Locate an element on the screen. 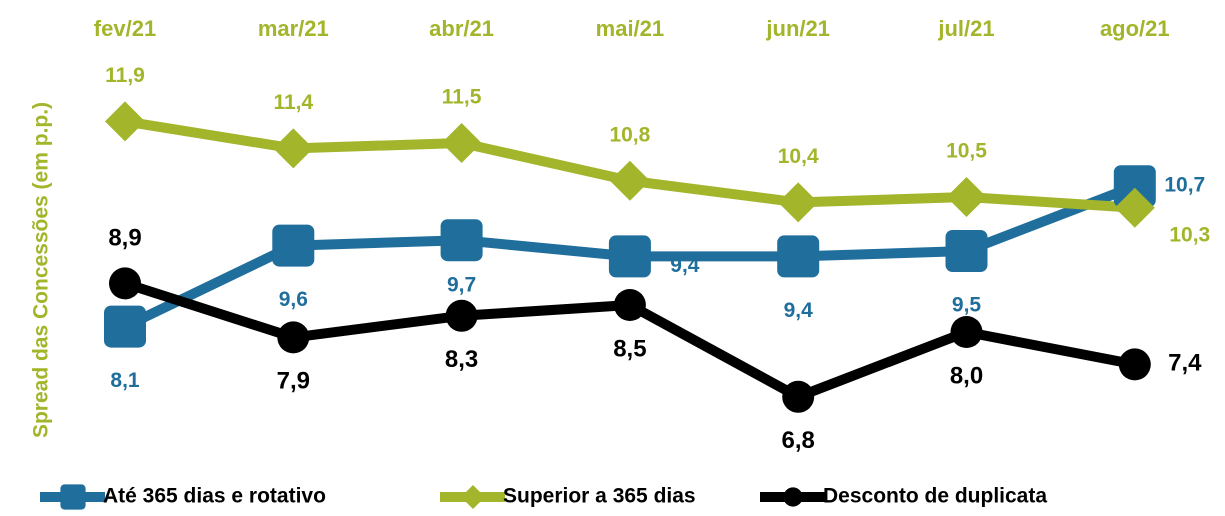 Image resolution: width=1225 pixels, height=516 pixels. x-tick-label: abr/21 is located at coordinates (461, 28).